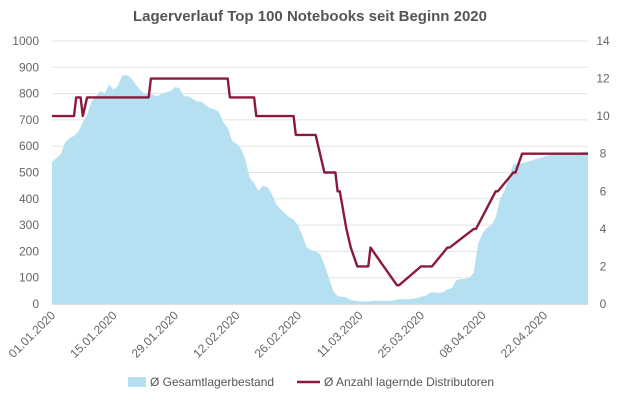  Describe the element at coordinates (32, 334) in the screenshot. I see `x-tick-label: 01.01.2020` at that location.